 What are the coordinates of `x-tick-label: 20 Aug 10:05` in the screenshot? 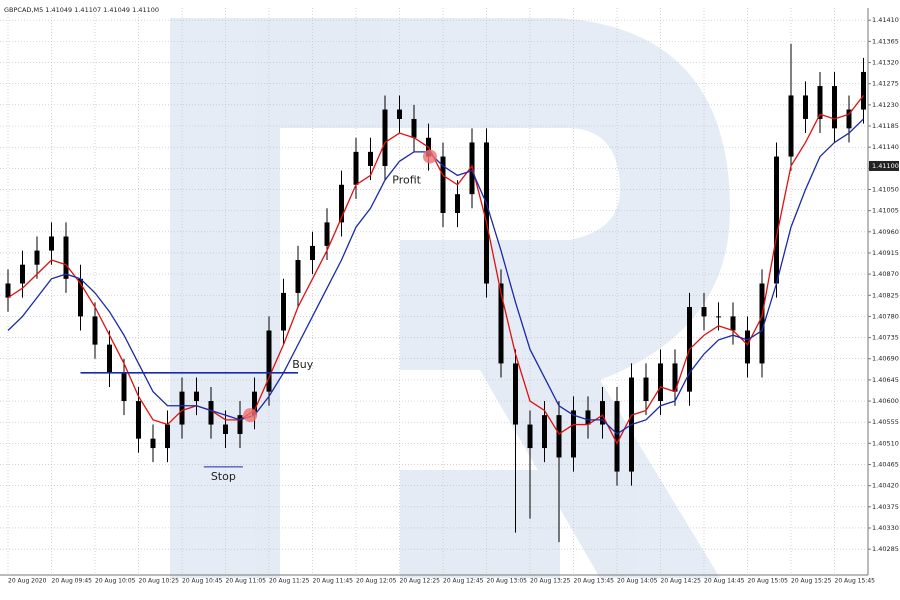 It's located at (115, 581).